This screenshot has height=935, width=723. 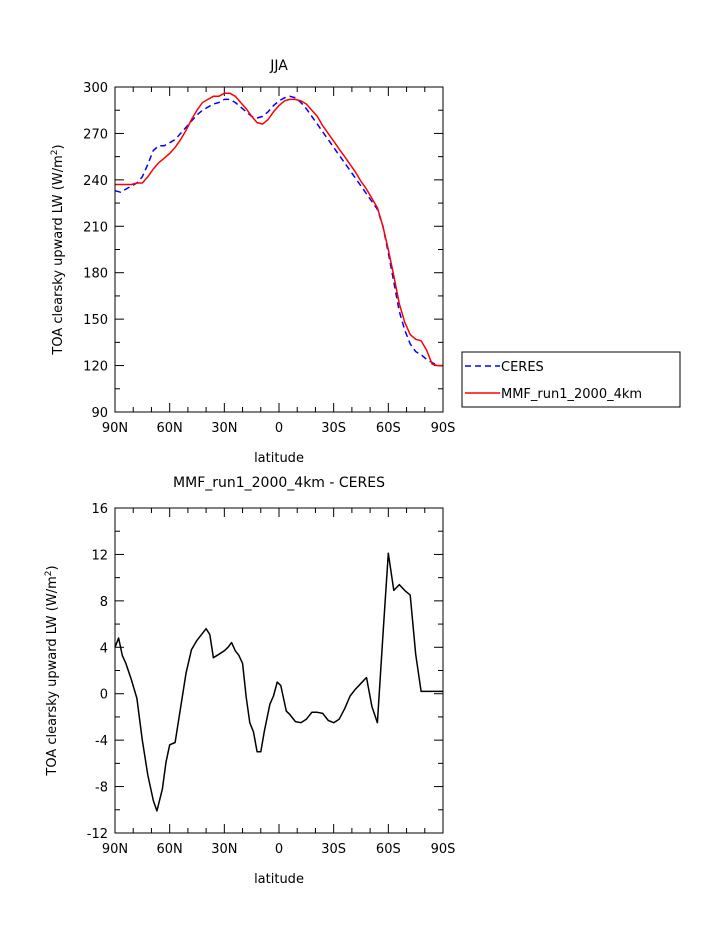 I want to click on top-xtick-label: 60S, so click(x=388, y=428).